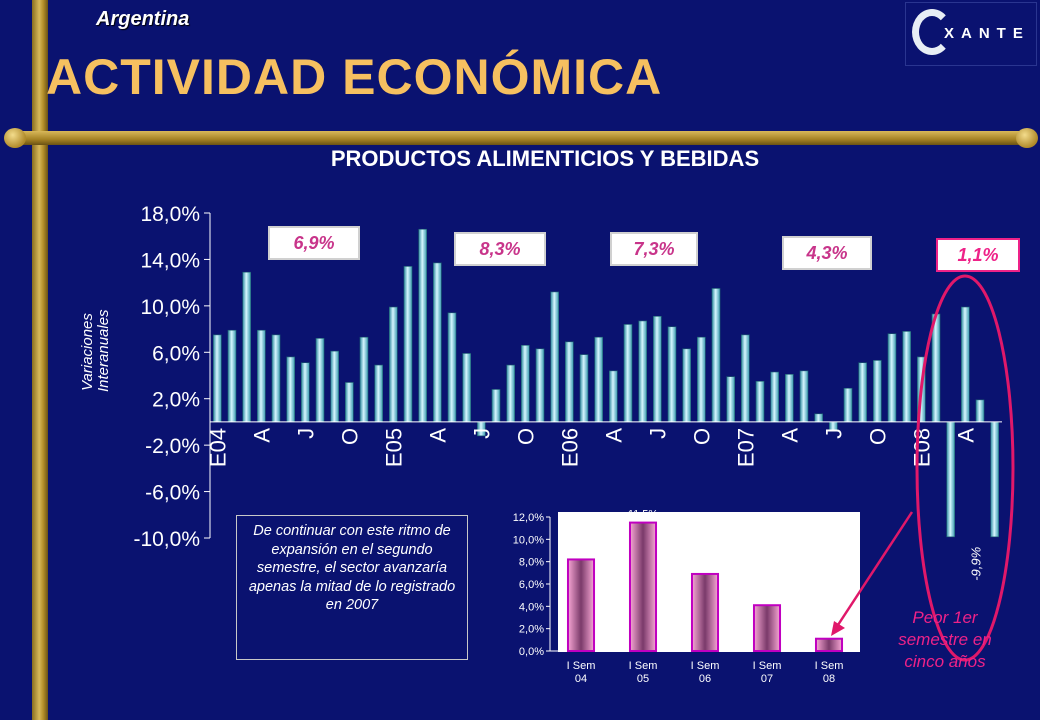 Image resolution: width=1040 pixels, height=720 pixels. I want to click on x-tick-label: E06, so click(569, 447).